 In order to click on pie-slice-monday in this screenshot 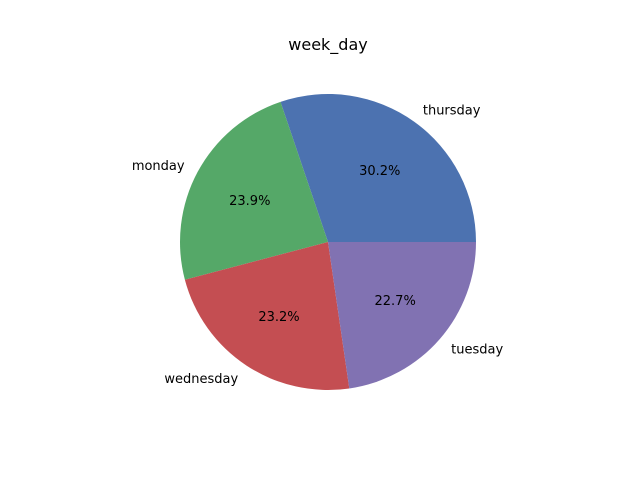, I will do `click(254, 190)`.